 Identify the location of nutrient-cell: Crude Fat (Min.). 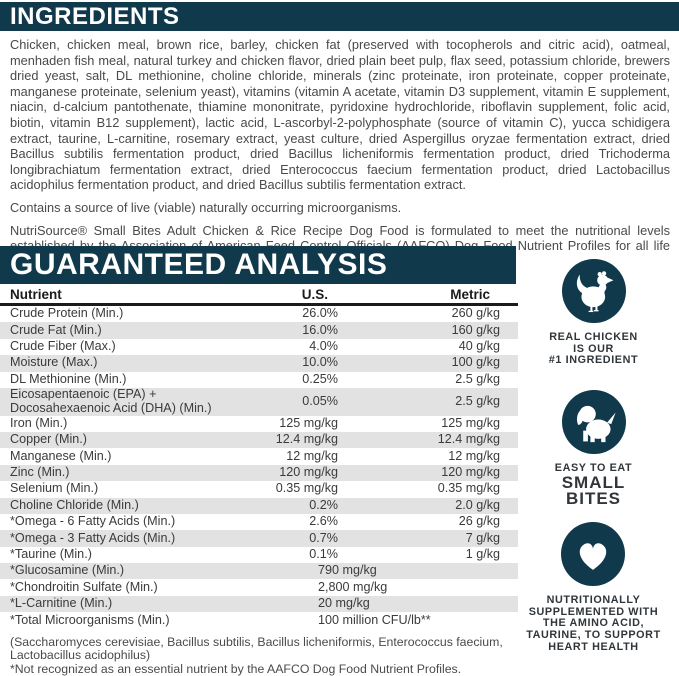
(56, 329).